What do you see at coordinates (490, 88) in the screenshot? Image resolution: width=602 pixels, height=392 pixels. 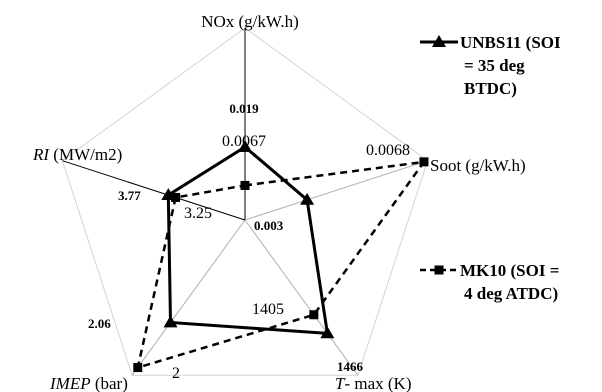 I see `legend-label-0-2: BTDC)` at bounding box center [490, 88].